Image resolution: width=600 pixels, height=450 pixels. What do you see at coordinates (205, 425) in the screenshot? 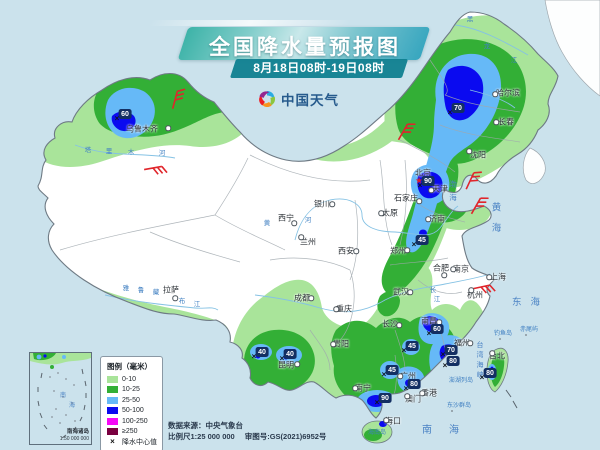
I see `data-source: 数据来源：中央气象台` at bounding box center [205, 425].